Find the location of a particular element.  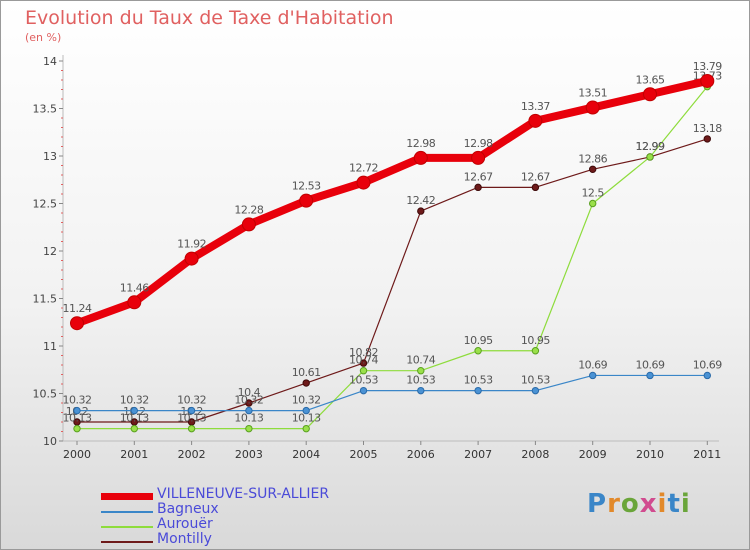

y-tick-label: 14 is located at coordinates (50, 61).